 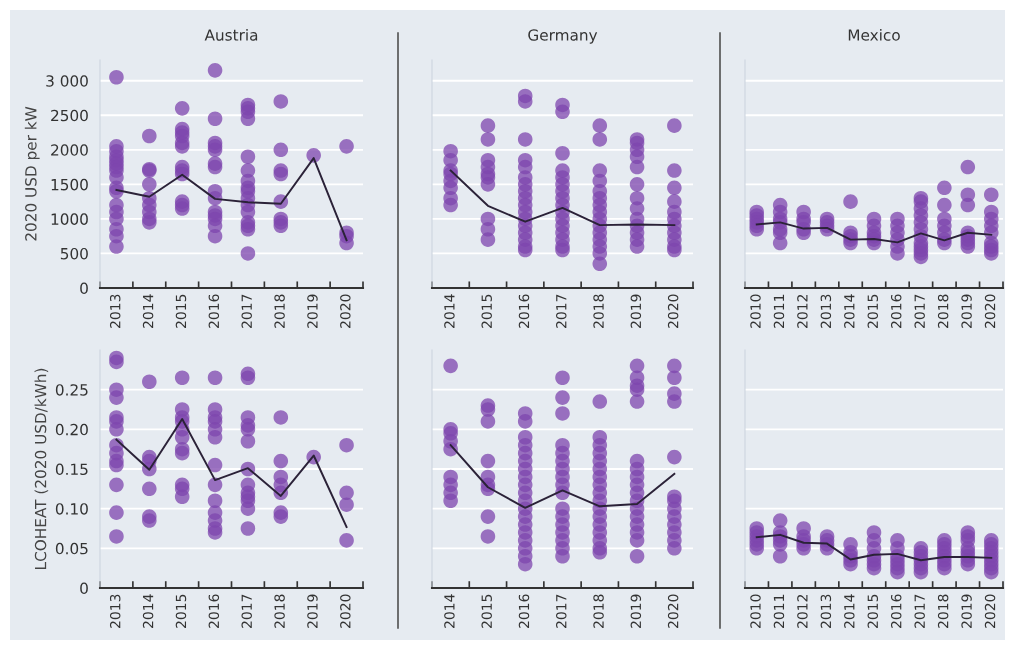 What do you see at coordinates (874, 34) in the screenshot?
I see `chart-title: Mexico` at bounding box center [874, 34].